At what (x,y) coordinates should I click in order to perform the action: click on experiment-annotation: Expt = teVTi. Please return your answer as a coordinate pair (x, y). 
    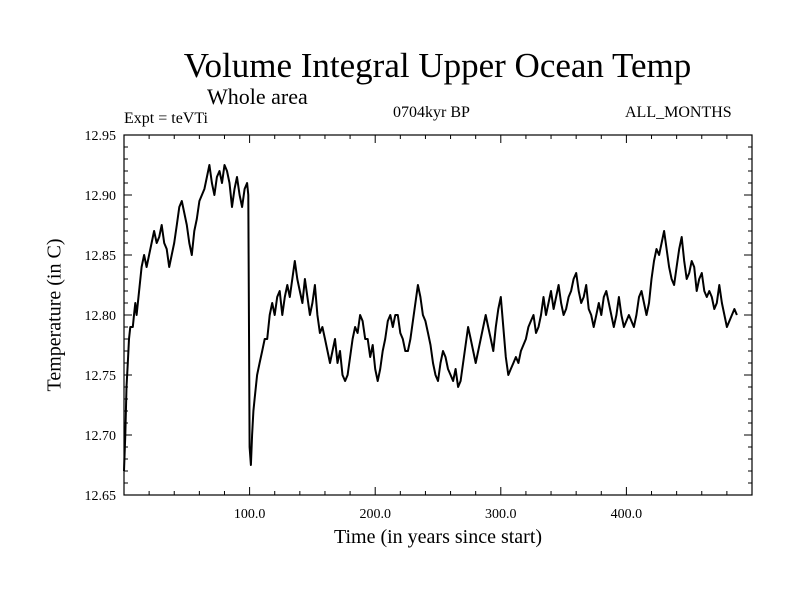
    Looking at the image, I should click on (166, 118).